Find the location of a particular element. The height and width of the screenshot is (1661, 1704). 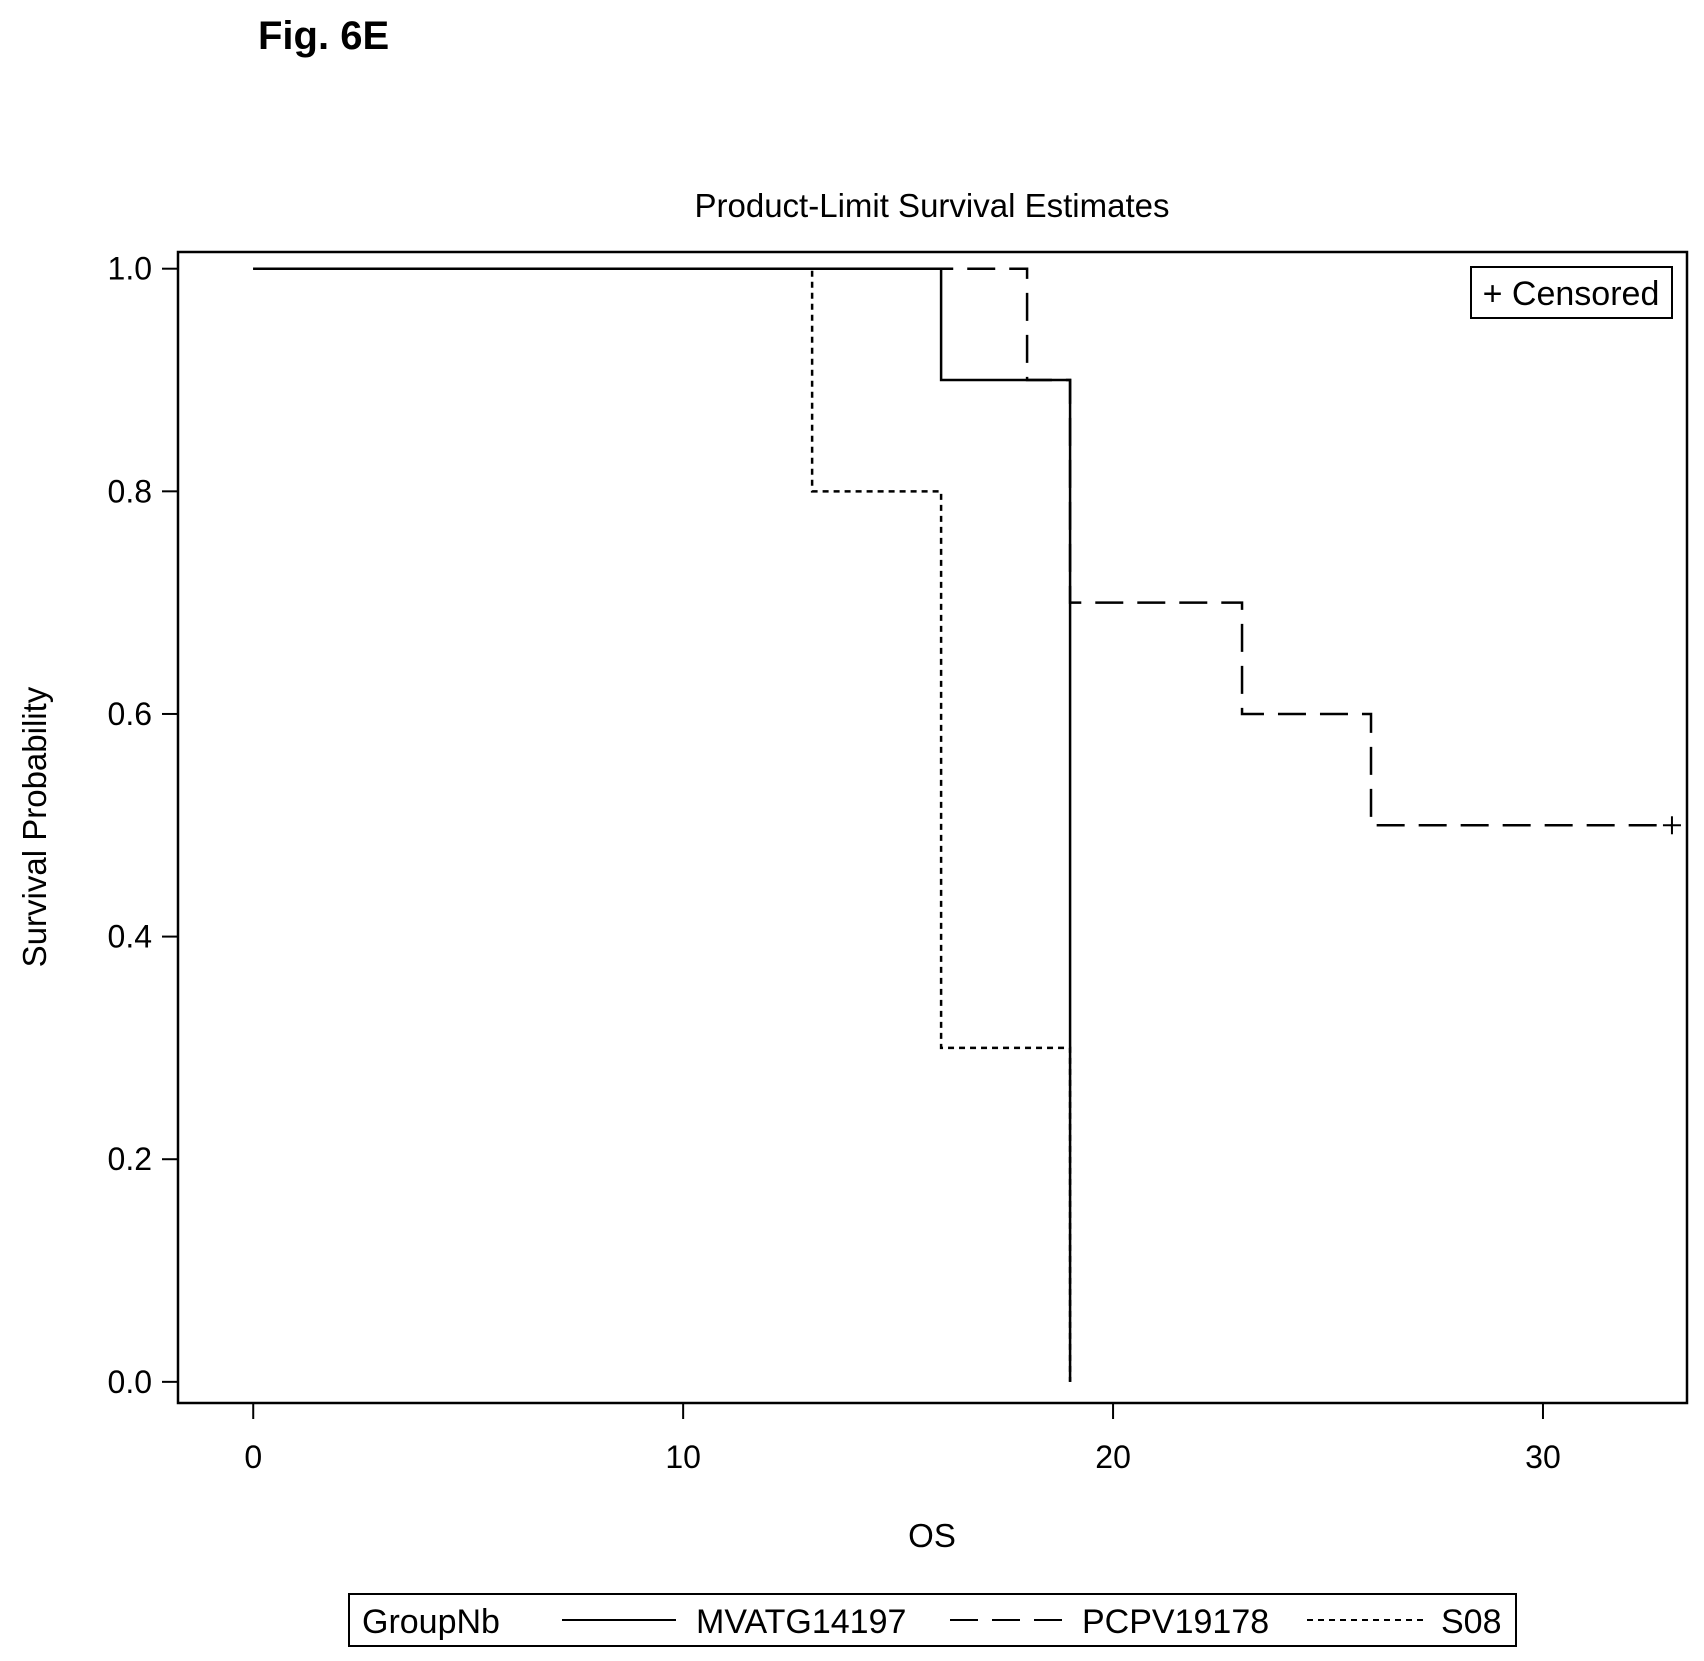

censor-note-box is located at coordinates (1571, 292).